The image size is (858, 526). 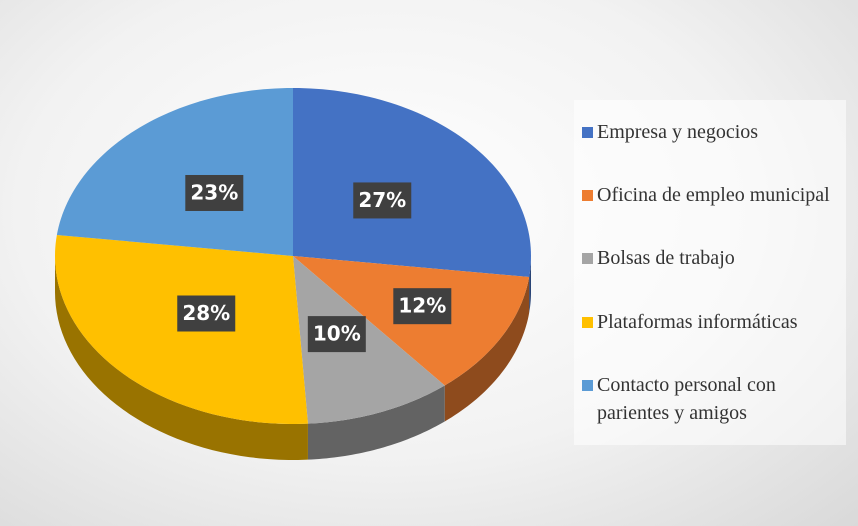 I want to click on value-label: 28%, so click(x=206, y=313).